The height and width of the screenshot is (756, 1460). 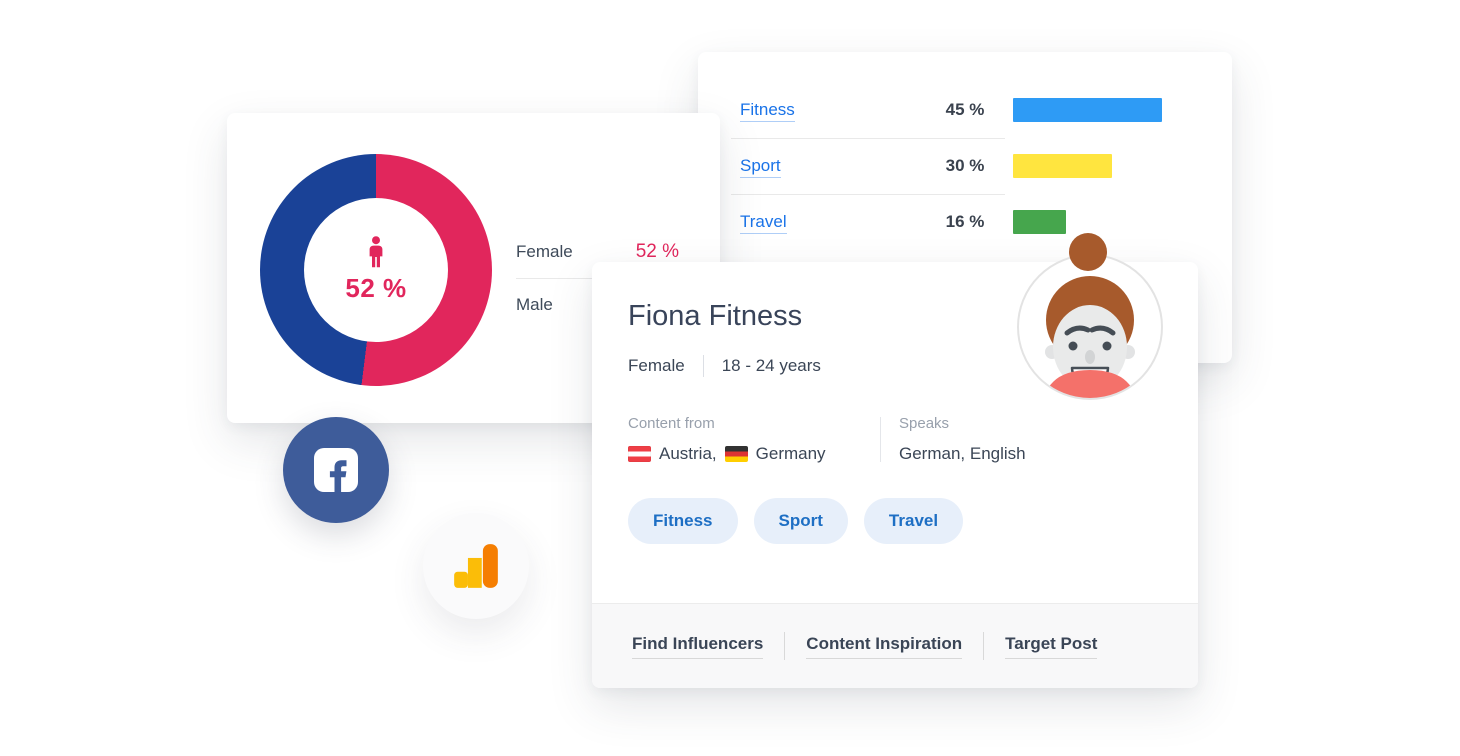 I want to click on avatar-shirt, so click(x=1090, y=384).